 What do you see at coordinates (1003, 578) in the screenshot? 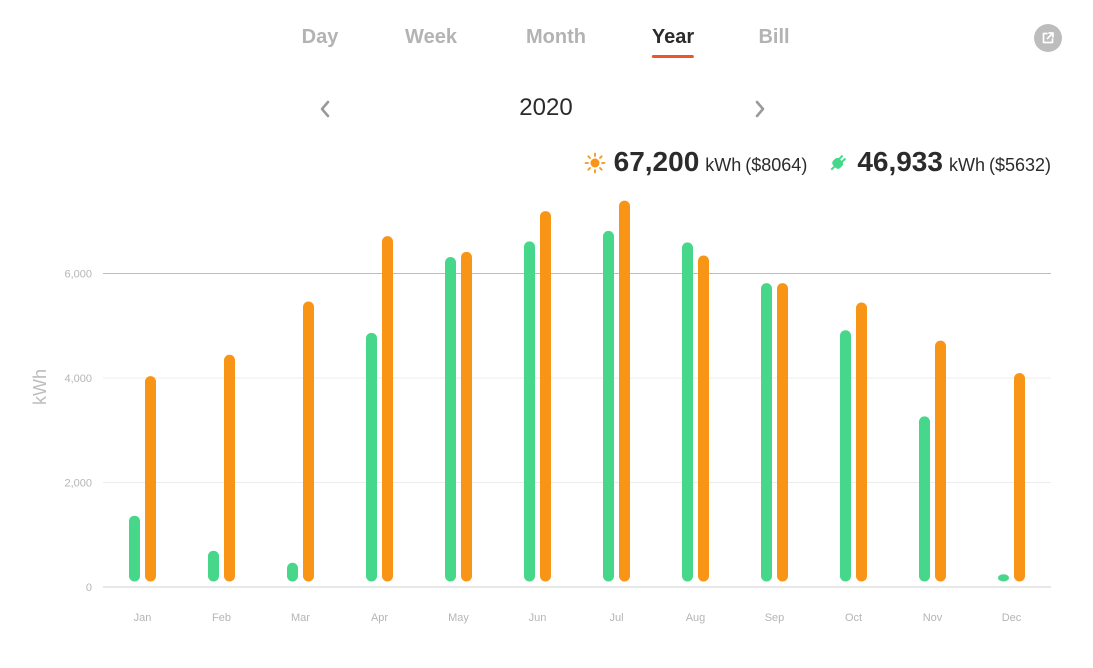
I see `consumption-bar-dec` at bounding box center [1003, 578].